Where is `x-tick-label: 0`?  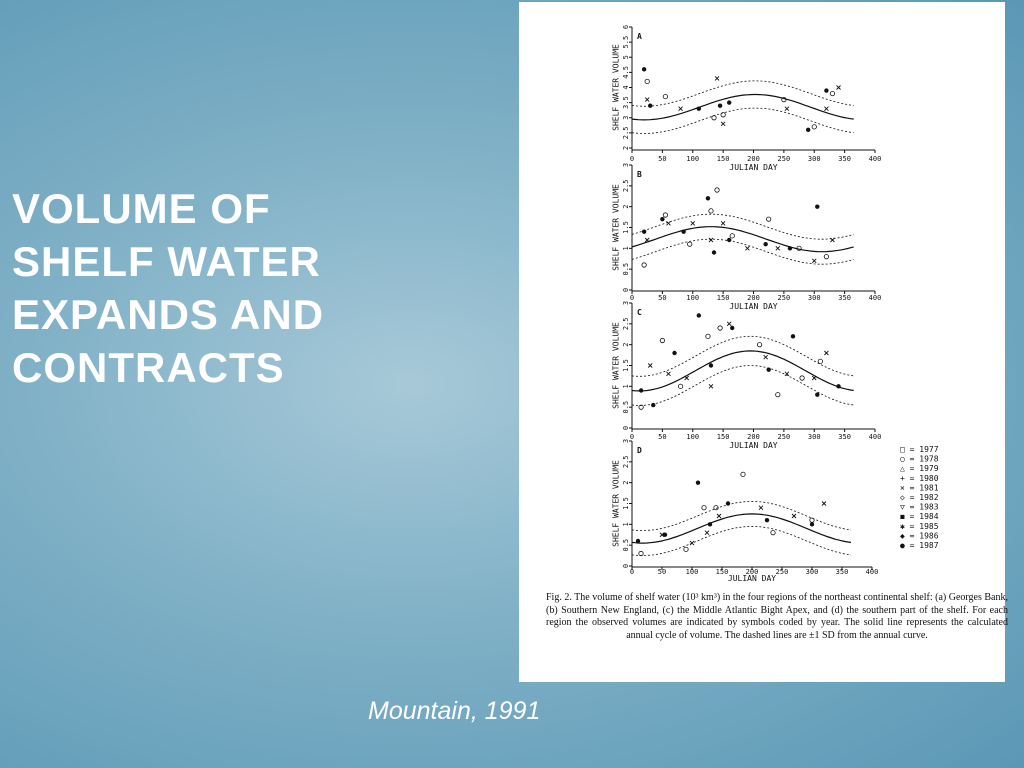
x-tick-label: 0 is located at coordinates (632, 572).